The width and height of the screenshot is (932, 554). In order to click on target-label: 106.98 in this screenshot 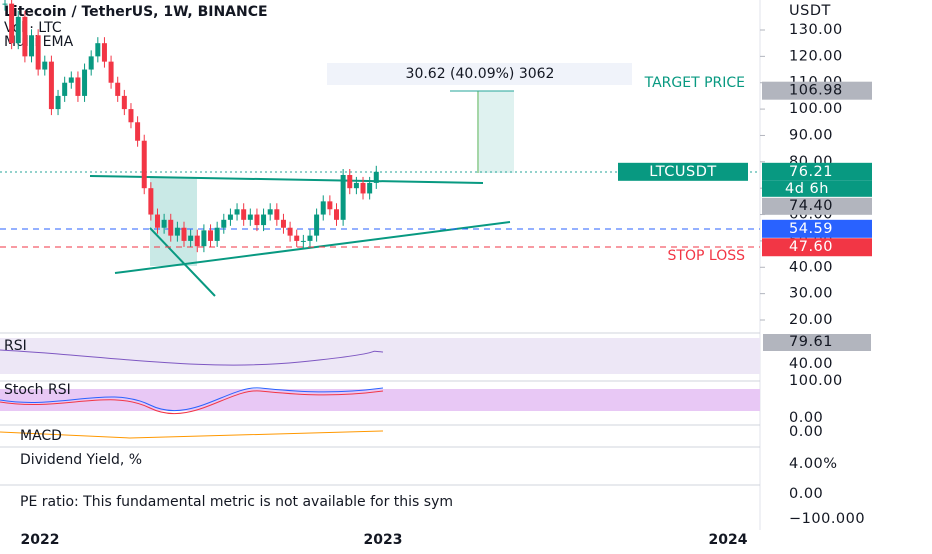, I will do `click(816, 91)`.